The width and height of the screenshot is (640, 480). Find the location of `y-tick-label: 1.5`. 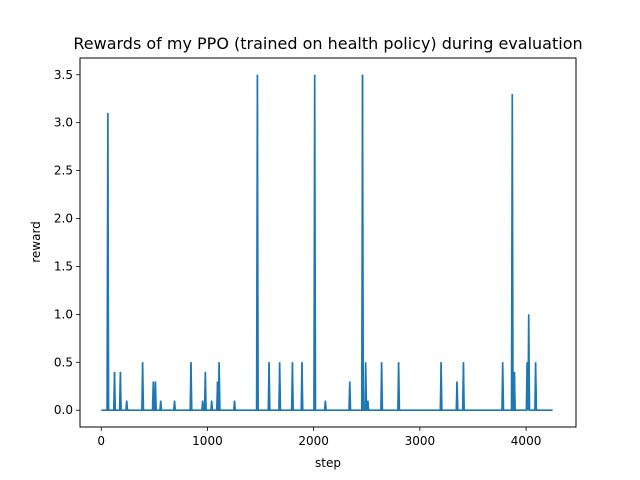

y-tick-label: 1.5 is located at coordinates (63, 266).